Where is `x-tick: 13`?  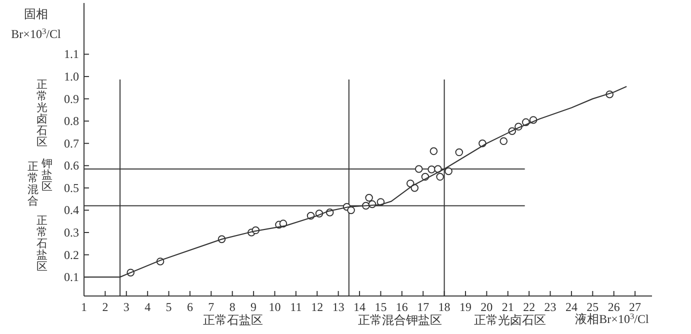 x-tick: 13 is located at coordinates (338, 307).